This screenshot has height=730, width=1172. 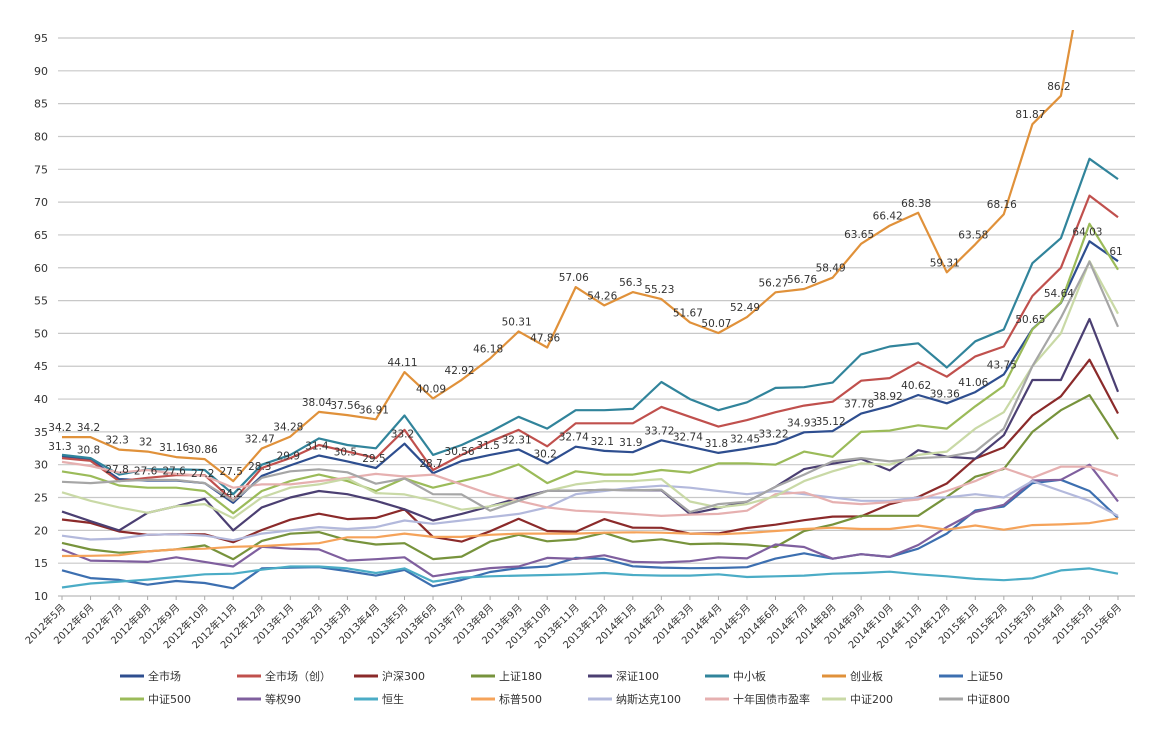 I want to click on data-label: 51.67, so click(x=688, y=313).